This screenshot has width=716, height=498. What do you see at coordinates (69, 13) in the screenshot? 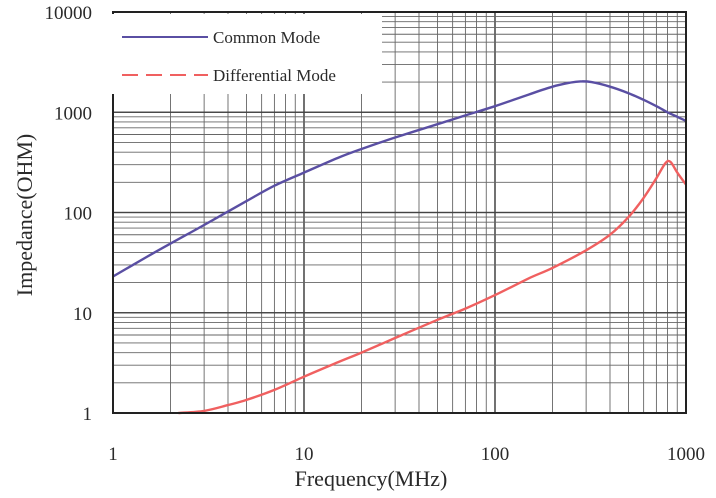
I see `y-tick-label: 10000` at bounding box center [69, 13].